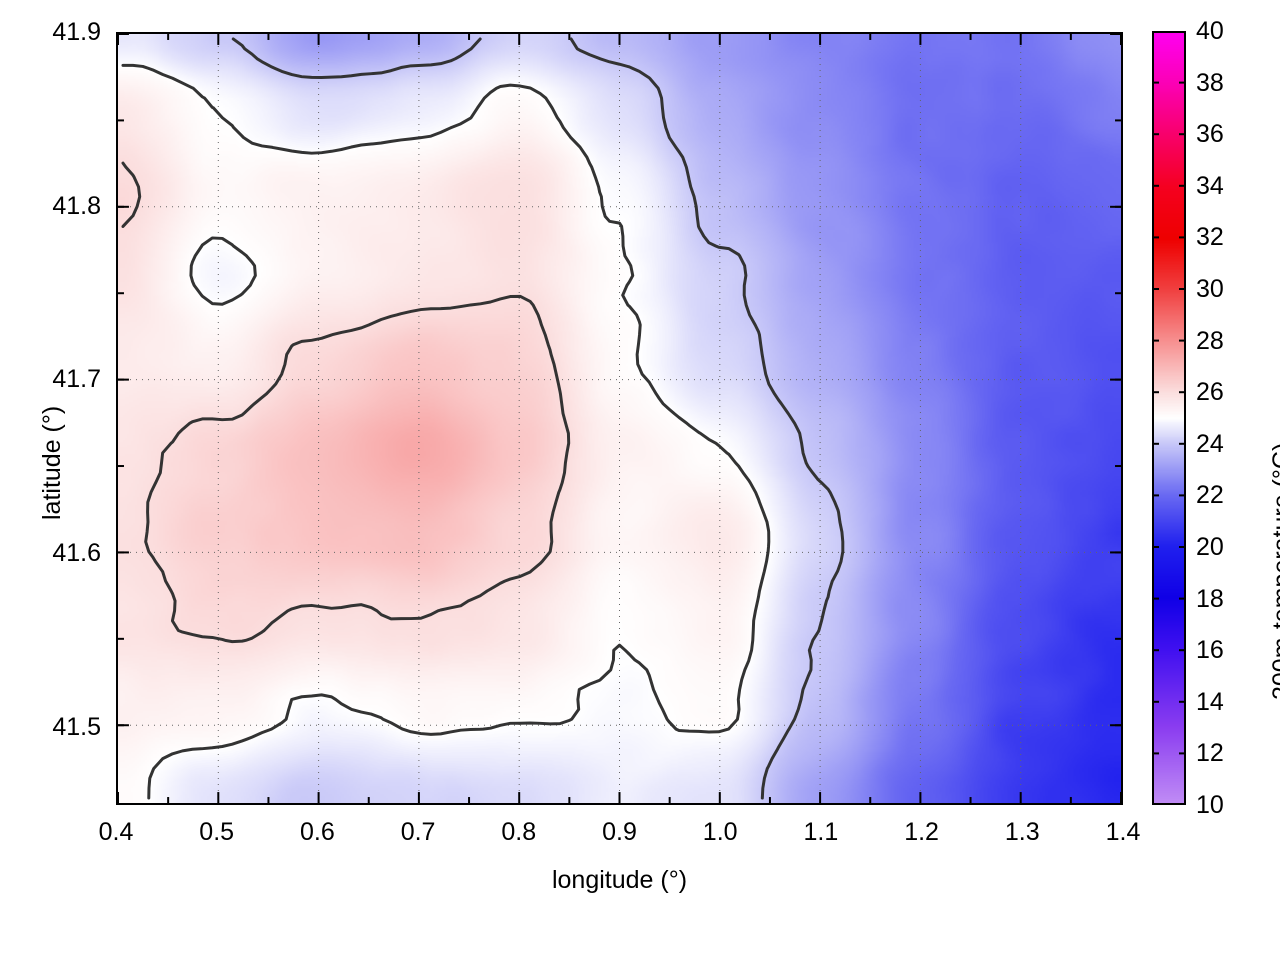  Describe the element at coordinates (1274, 571) in the screenshot. I see `colorbar-title: 200m-temperature (°C)` at that location.